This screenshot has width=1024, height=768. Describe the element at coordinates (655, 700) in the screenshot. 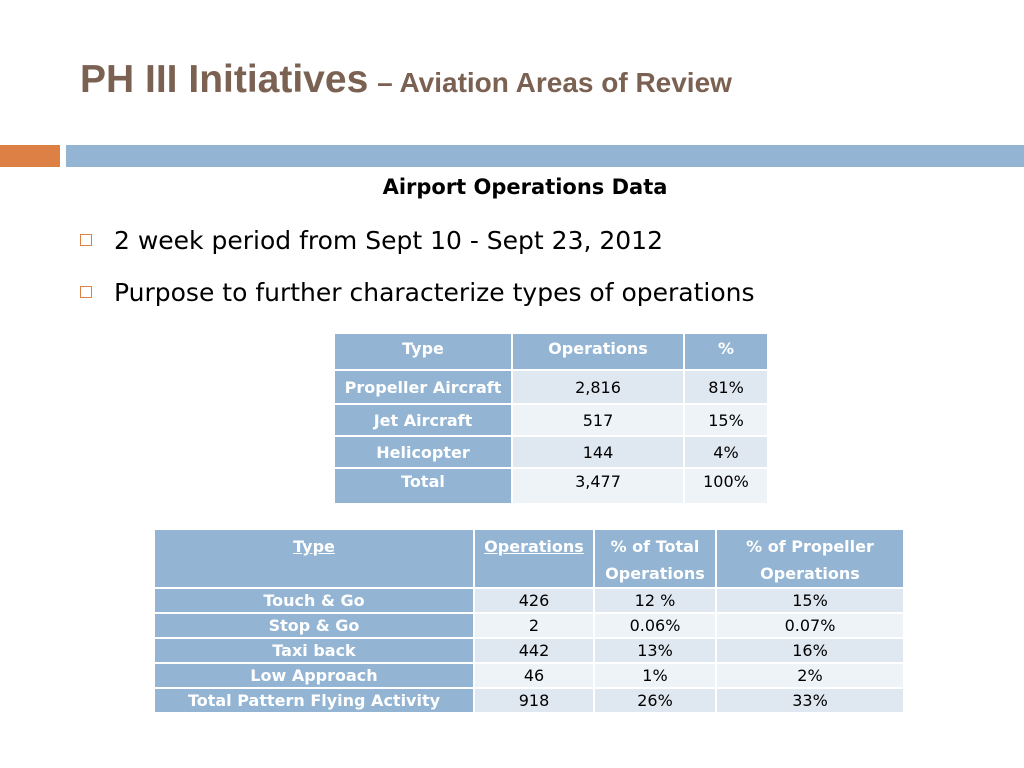

I see `percent-total-cell: 26%` at that location.